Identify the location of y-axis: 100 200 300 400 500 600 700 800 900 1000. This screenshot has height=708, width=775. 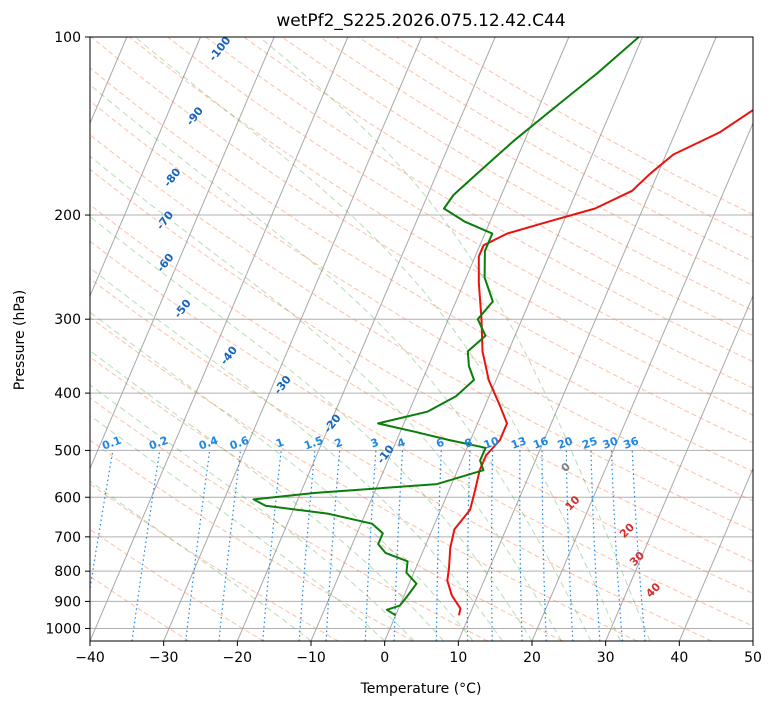
(67, 333).